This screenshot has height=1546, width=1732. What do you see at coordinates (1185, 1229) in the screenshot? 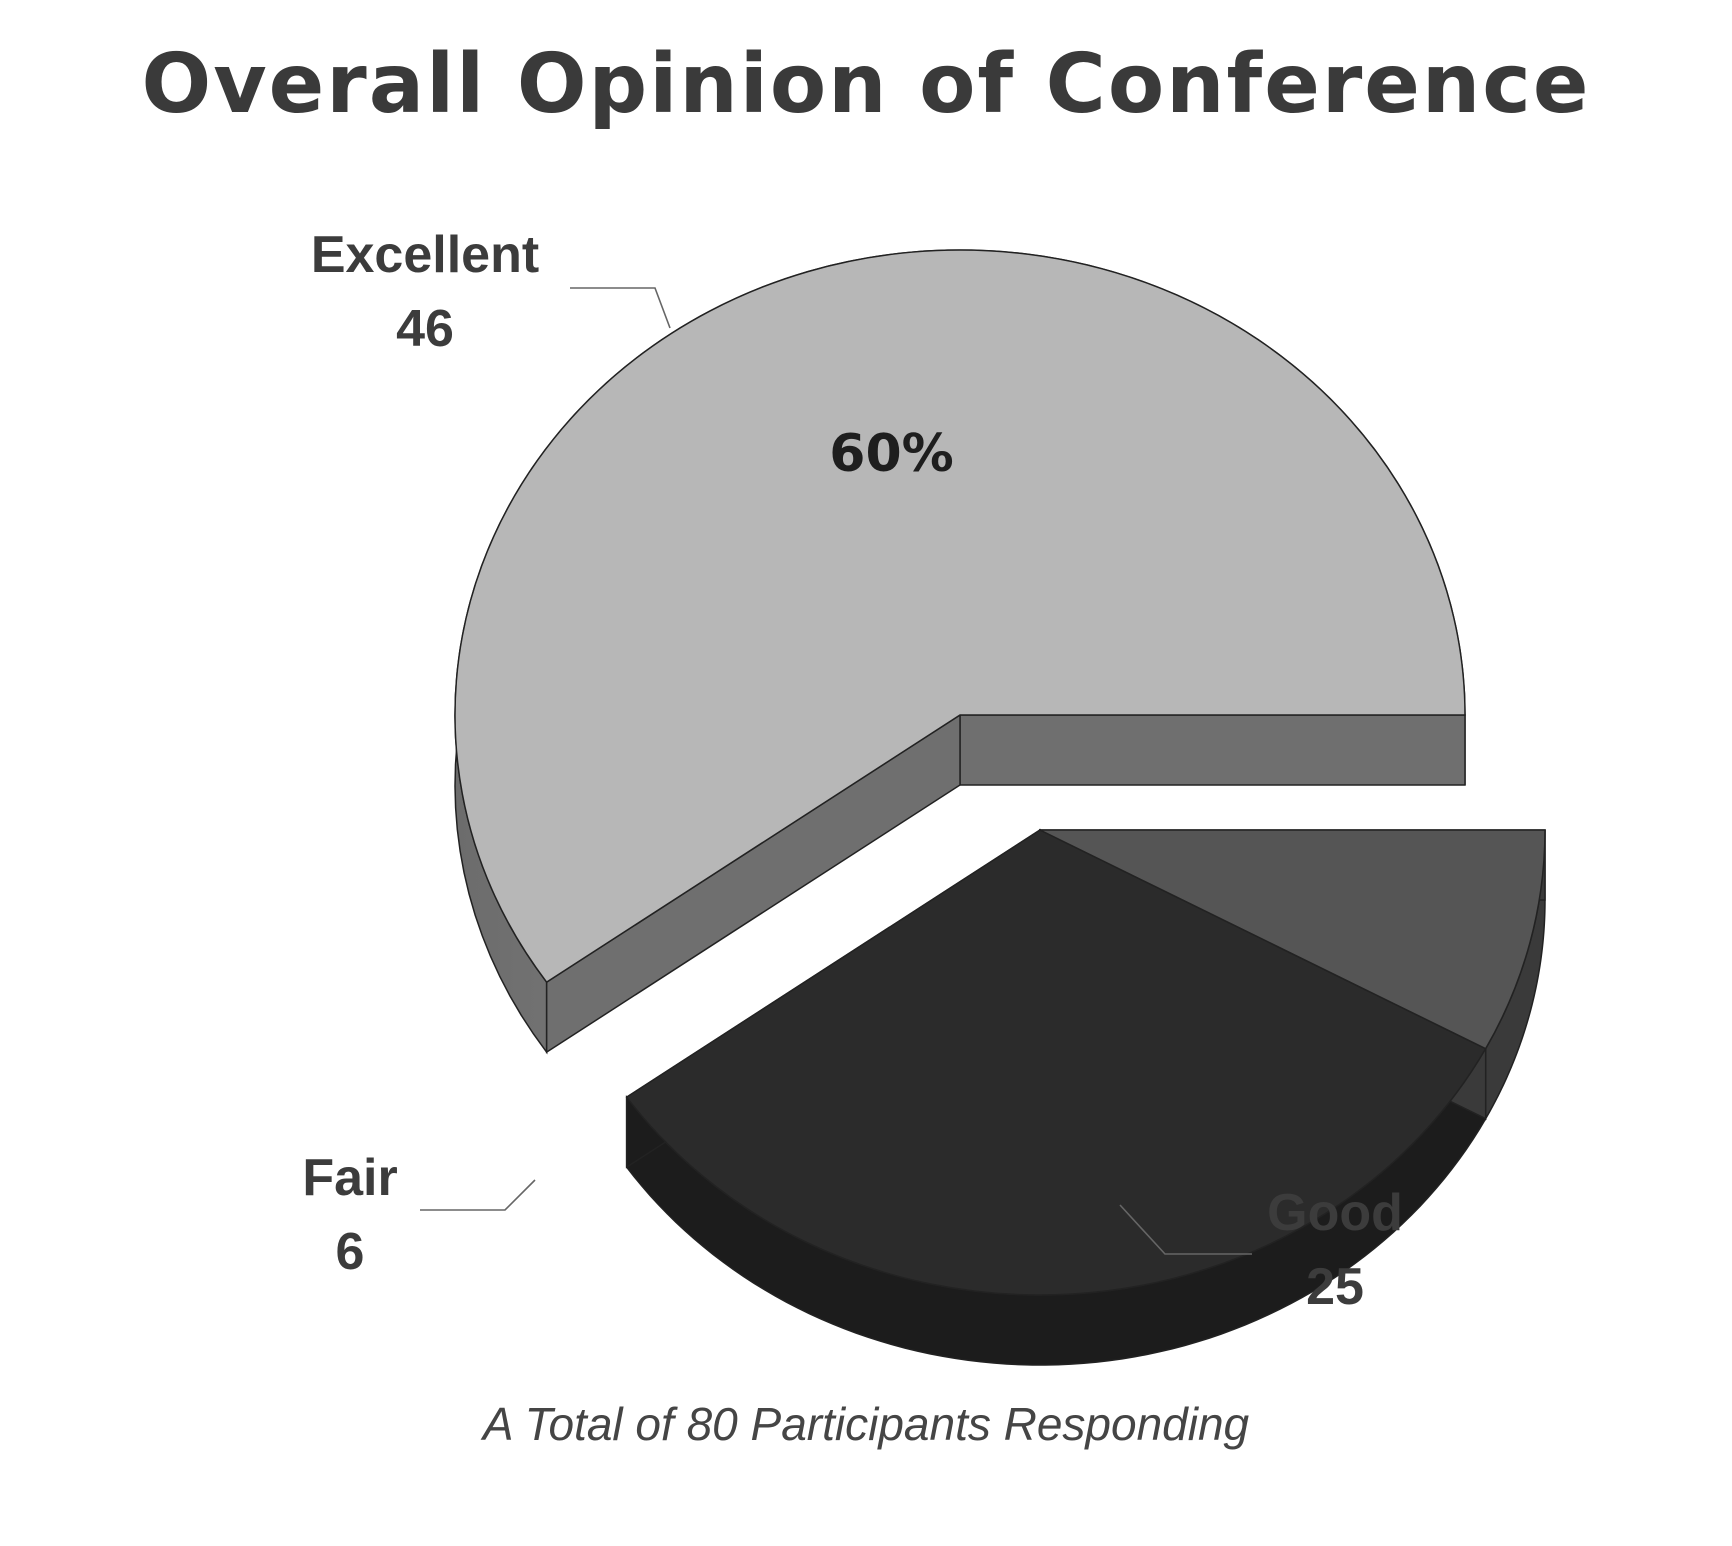
I see `leader-line-good` at bounding box center [1185, 1229].